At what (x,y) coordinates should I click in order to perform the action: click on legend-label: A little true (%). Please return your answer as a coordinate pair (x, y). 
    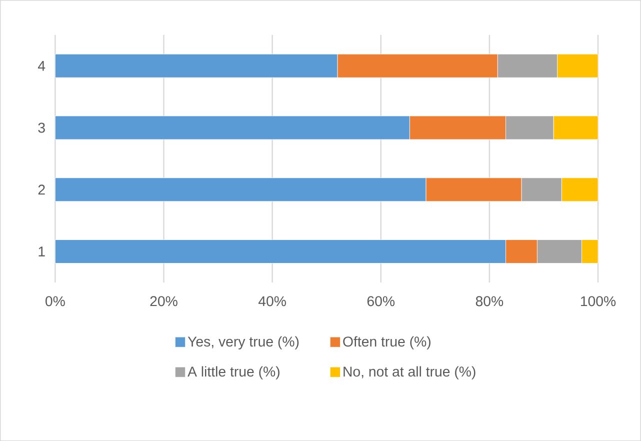
    Looking at the image, I should click on (234, 373).